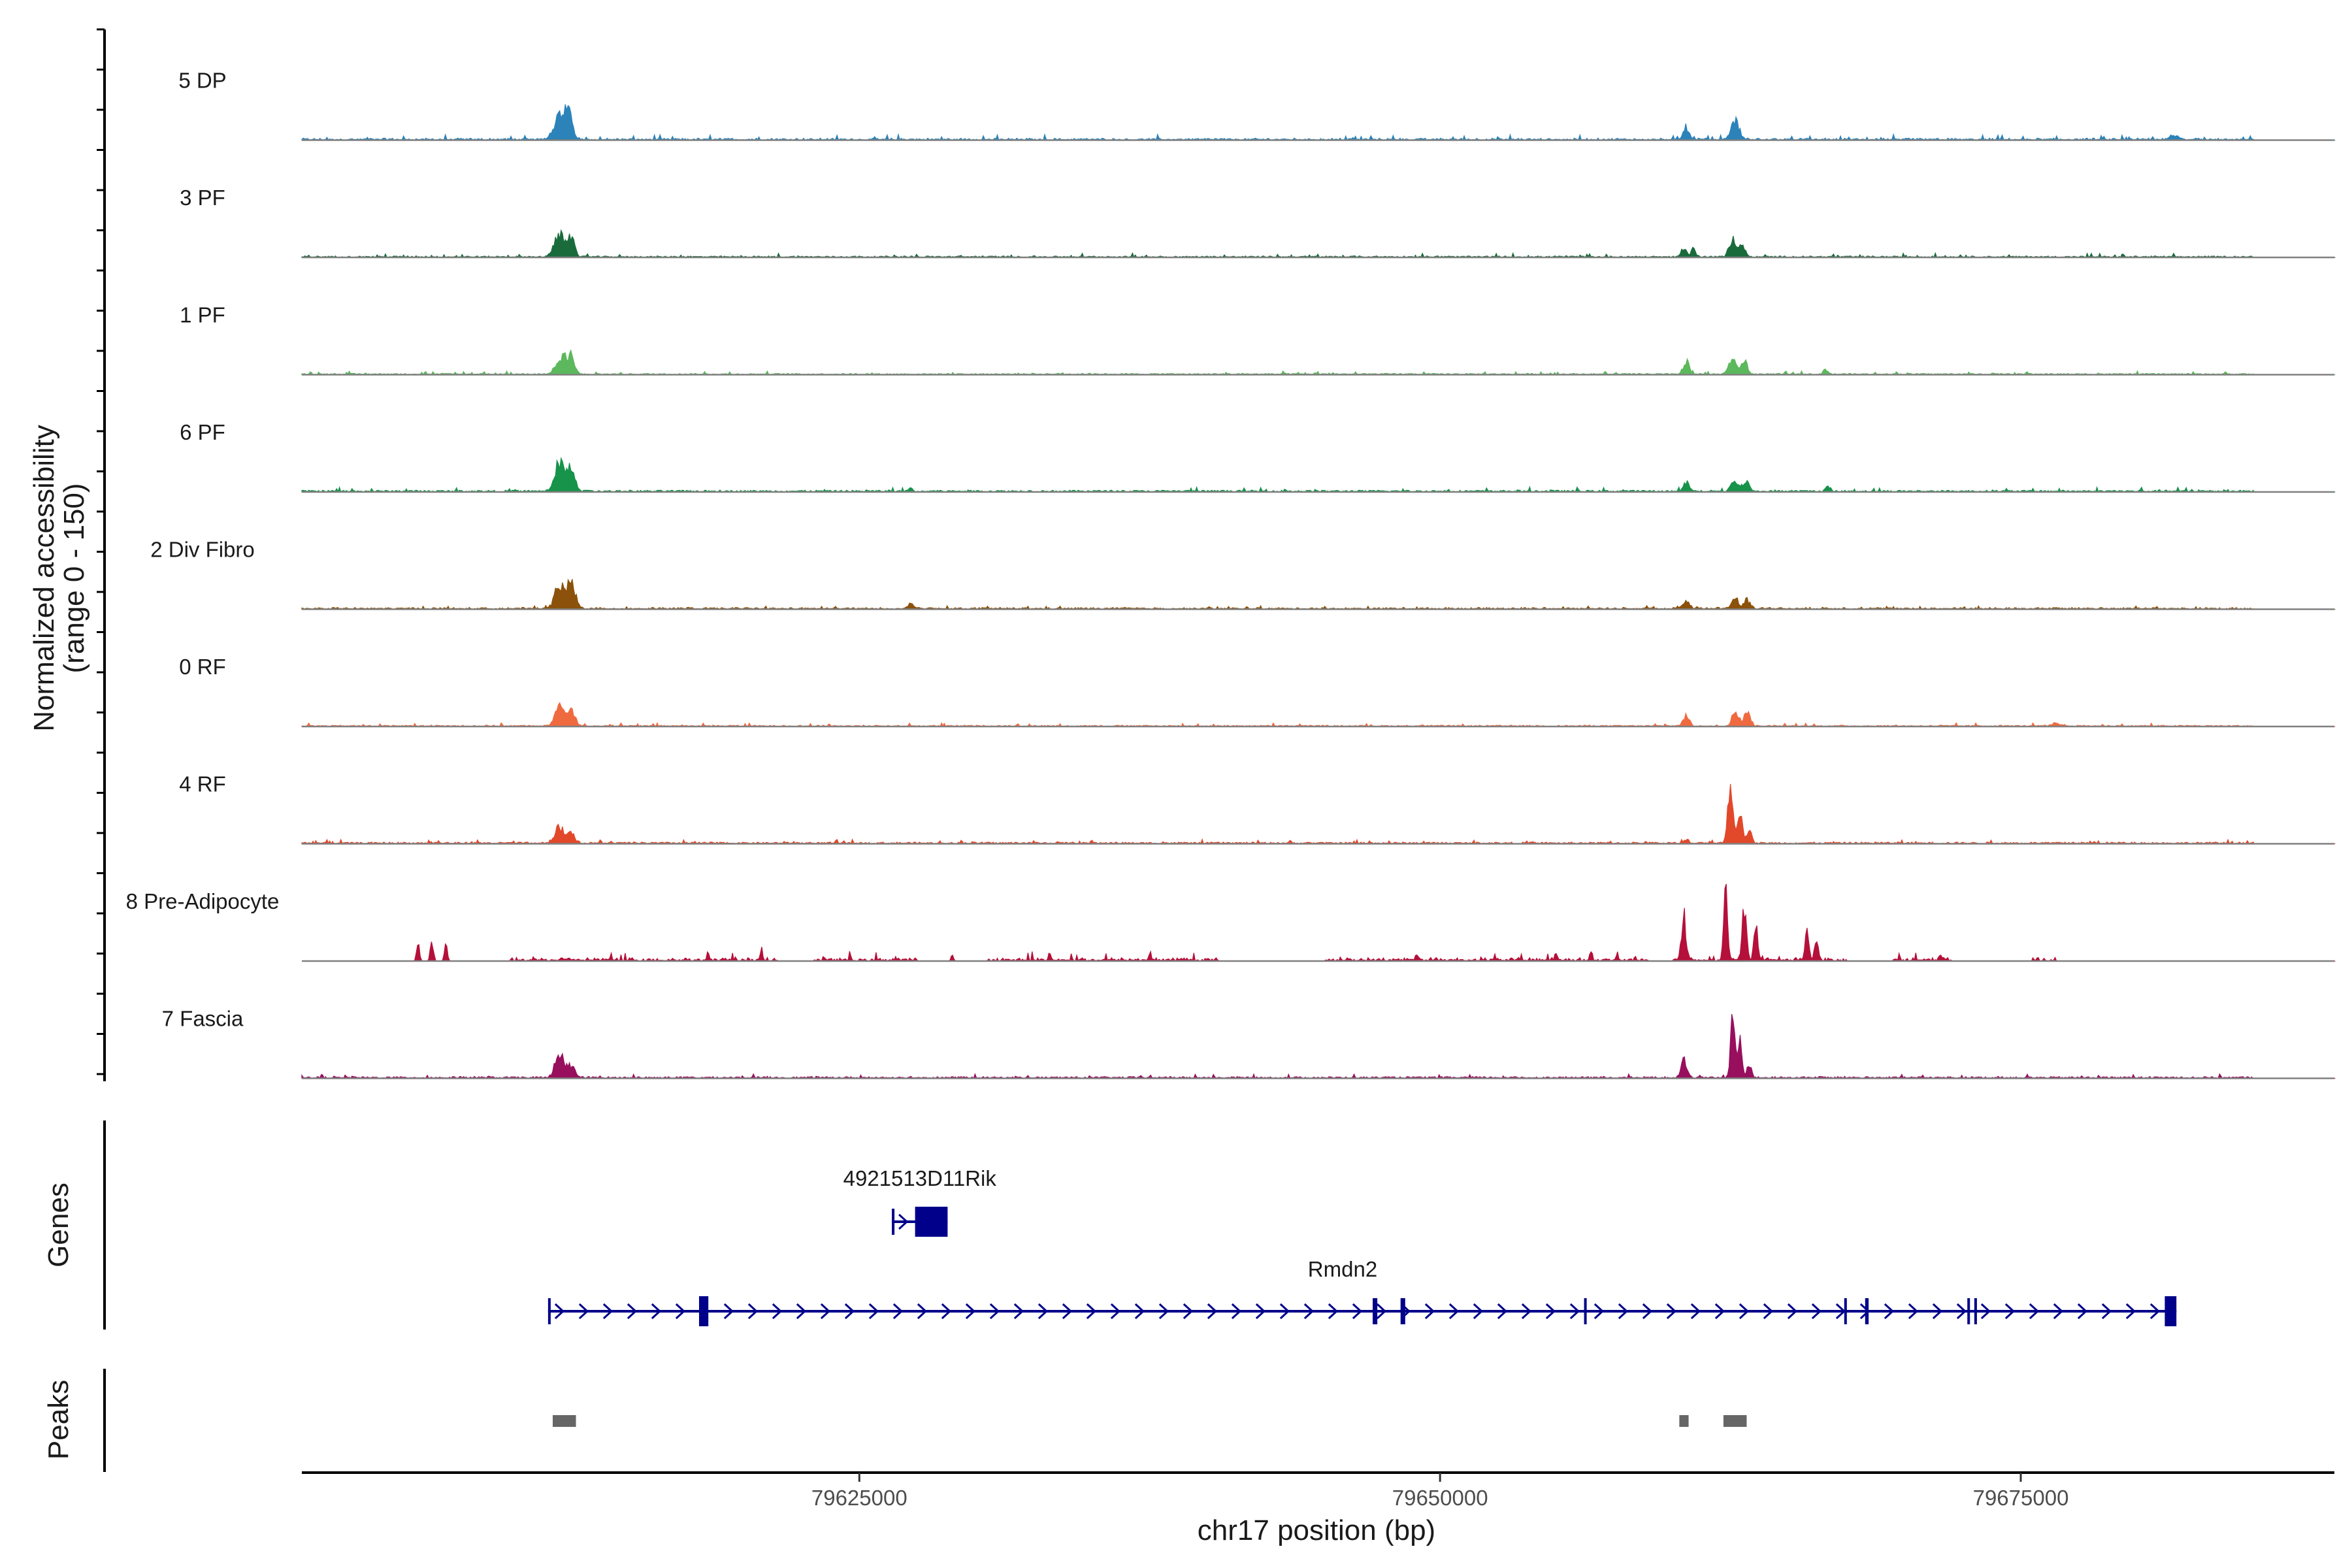 The width and height of the screenshot is (2352, 1568). What do you see at coordinates (1231, 922) in the screenshot?
I see `track: 8 Pre-Adipocyte` at bounding box center [1231, 922].